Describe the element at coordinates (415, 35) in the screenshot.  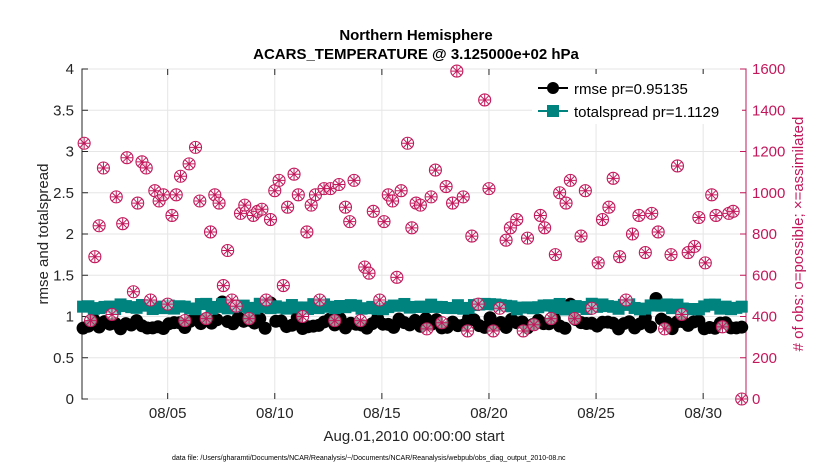
I see `chart-title-line1: Northern Hemisphere` at that location.